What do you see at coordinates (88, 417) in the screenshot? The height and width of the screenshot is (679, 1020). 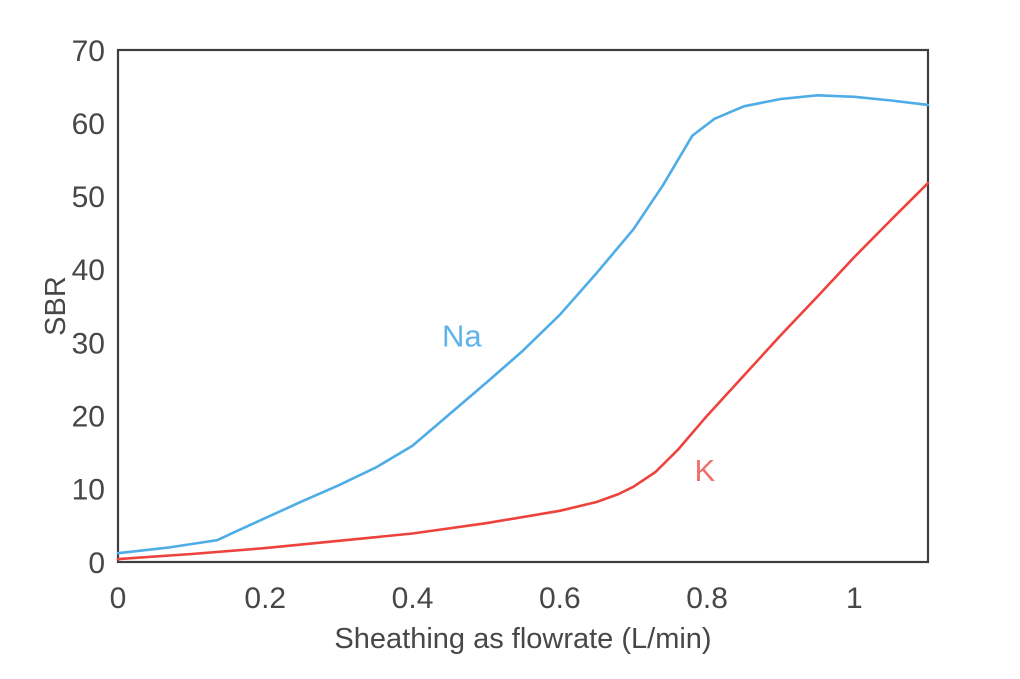 I see `y-tick-label: 20` at bounding box center [88, 417].